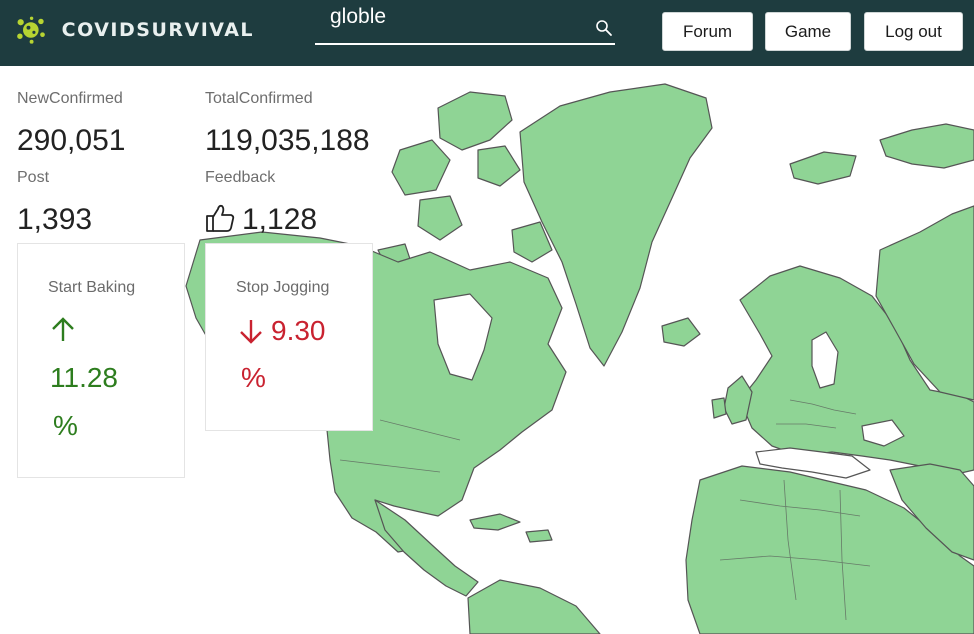 This screenshot has height=634, width=974. I want to click on search-box, so click(465, 25).